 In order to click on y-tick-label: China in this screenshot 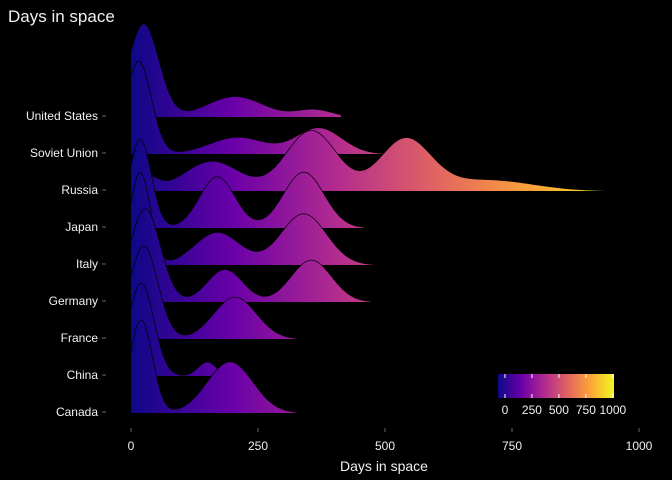, I will do `click(83, 375)`.